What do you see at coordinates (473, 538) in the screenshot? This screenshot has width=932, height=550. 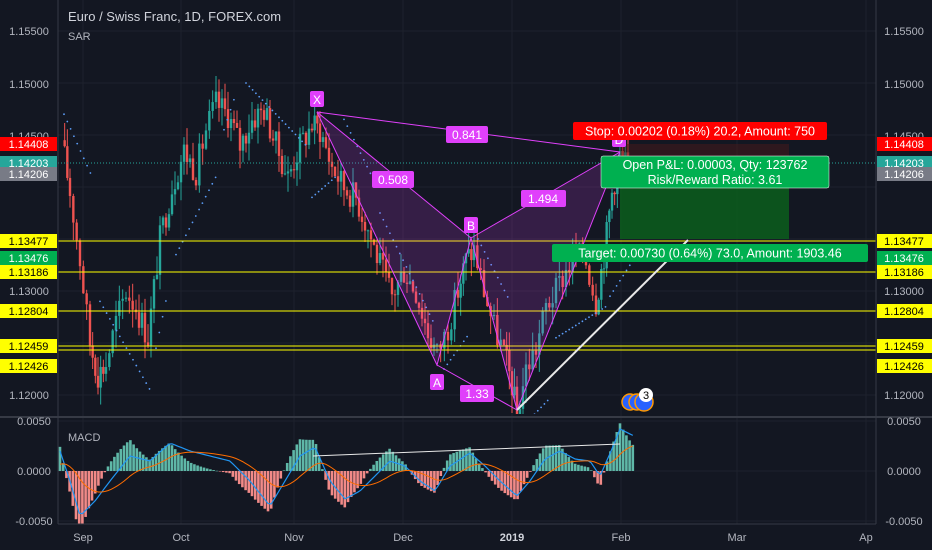 I see `time-axis: Sep Oct Nov Dec 2019 Feb Mar Ap` at bounding box center [473, 538].